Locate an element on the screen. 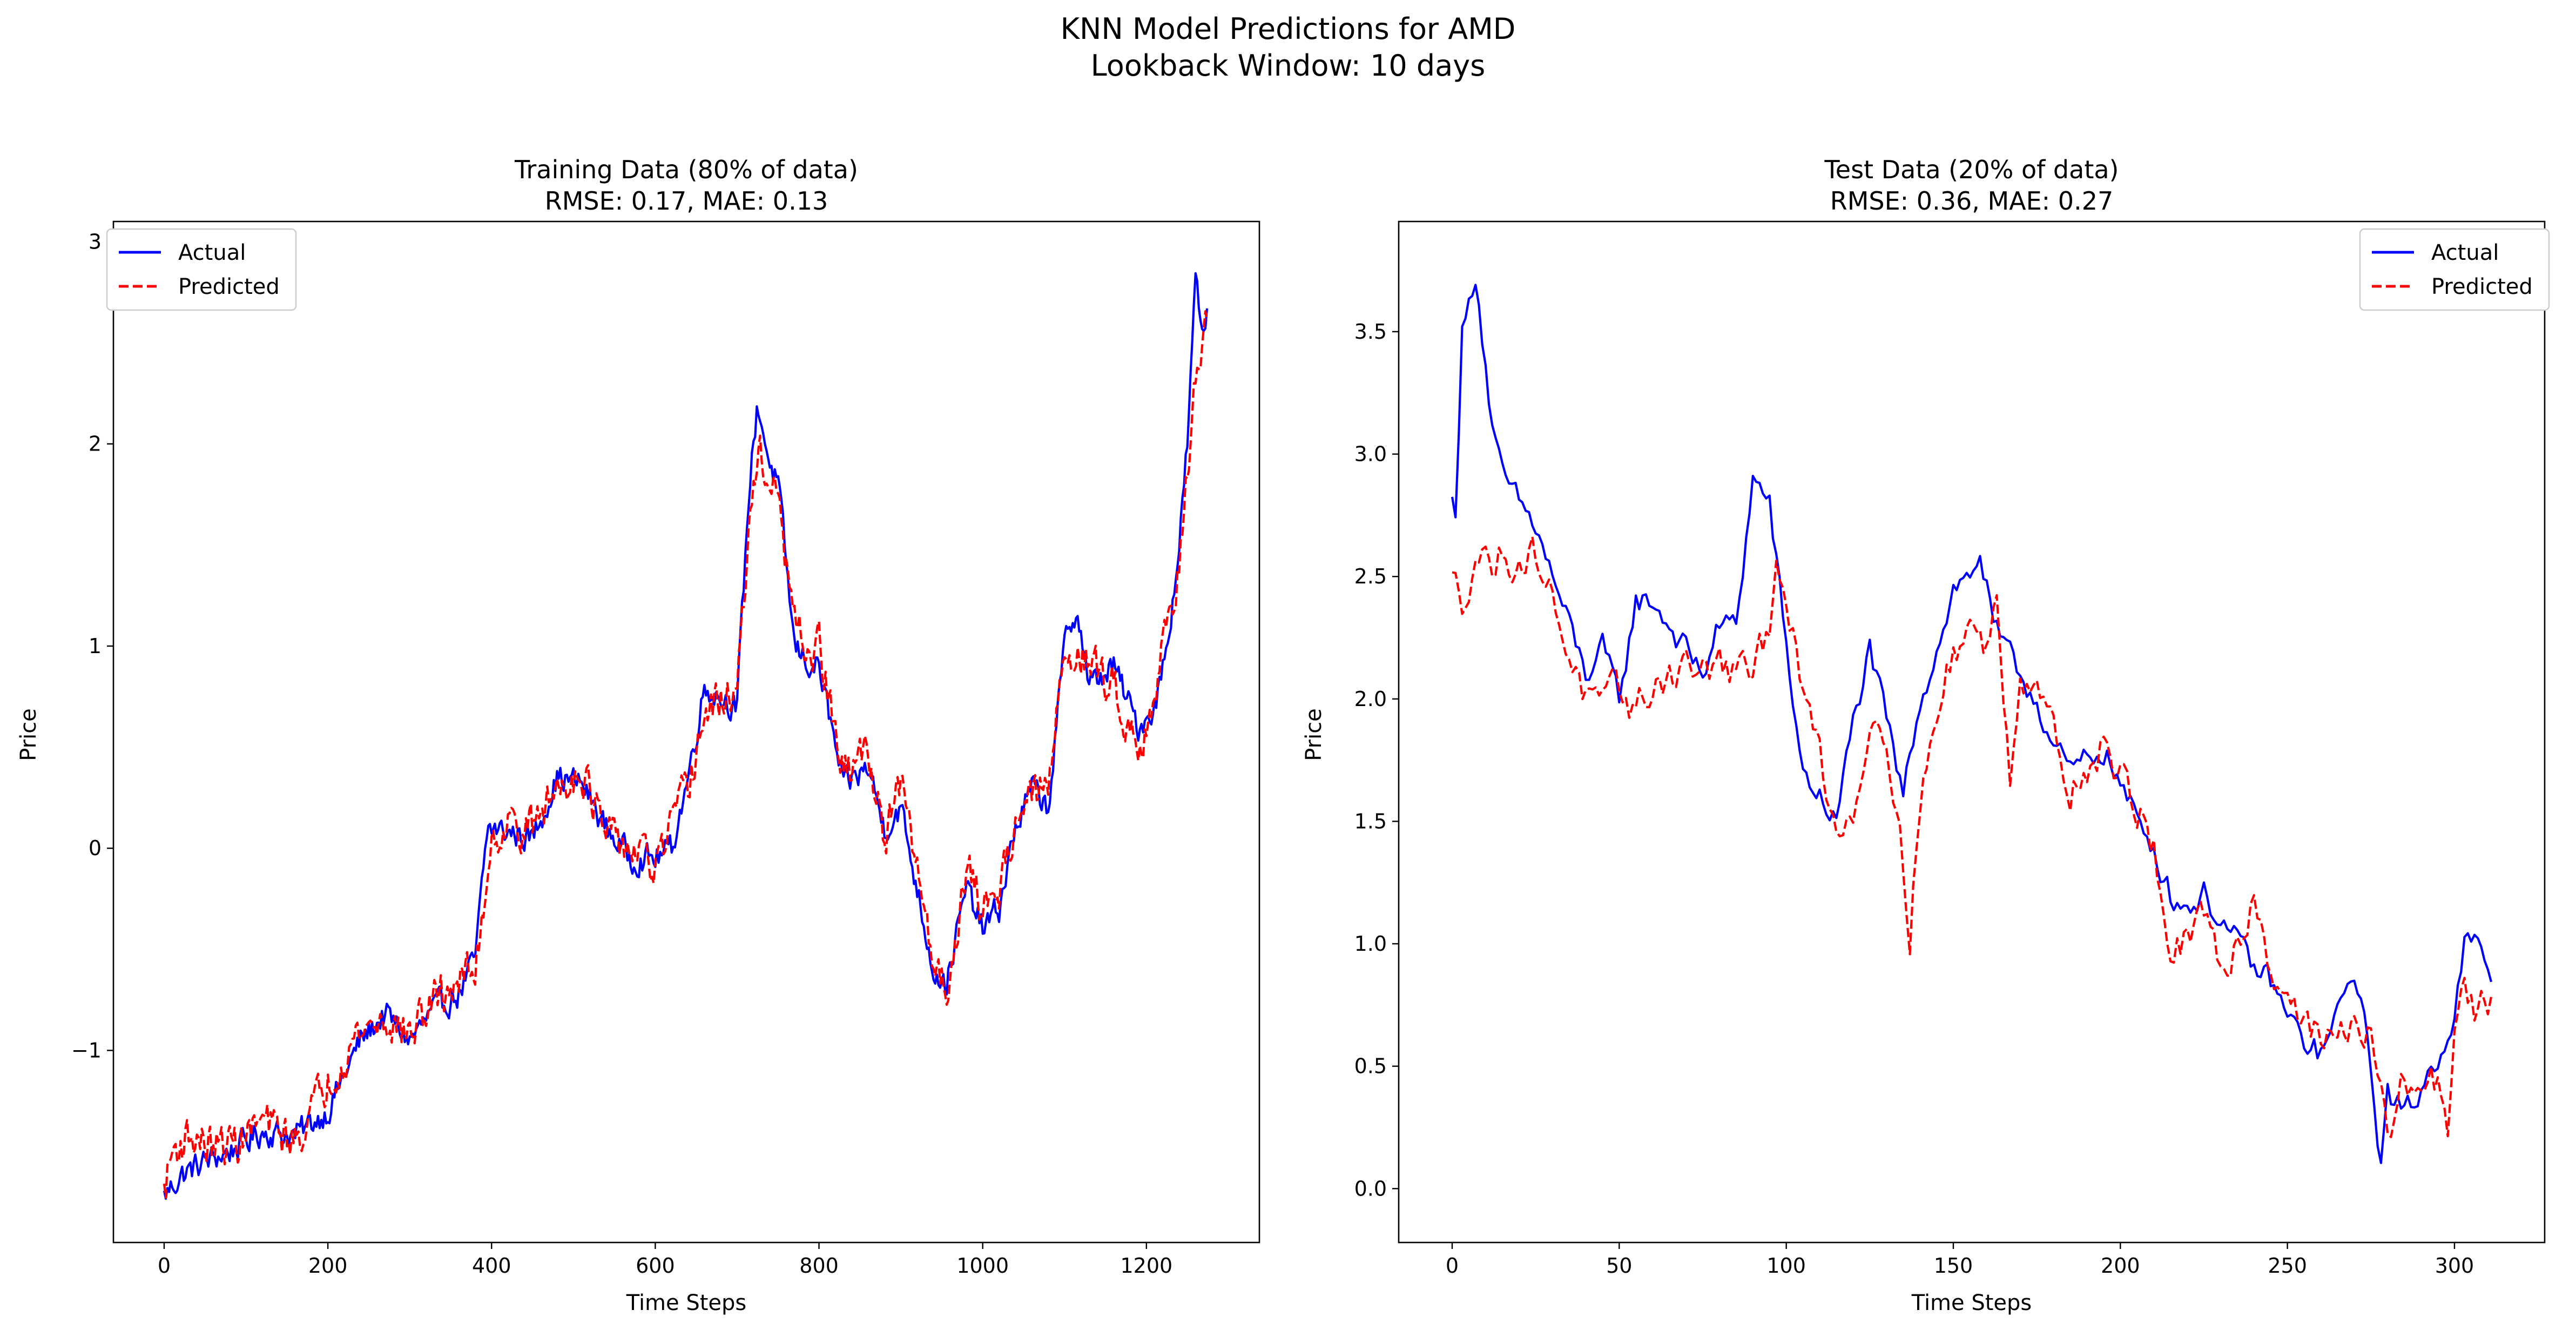  test-x-tick-label: 0 is located at coordinates (1452, 1266).